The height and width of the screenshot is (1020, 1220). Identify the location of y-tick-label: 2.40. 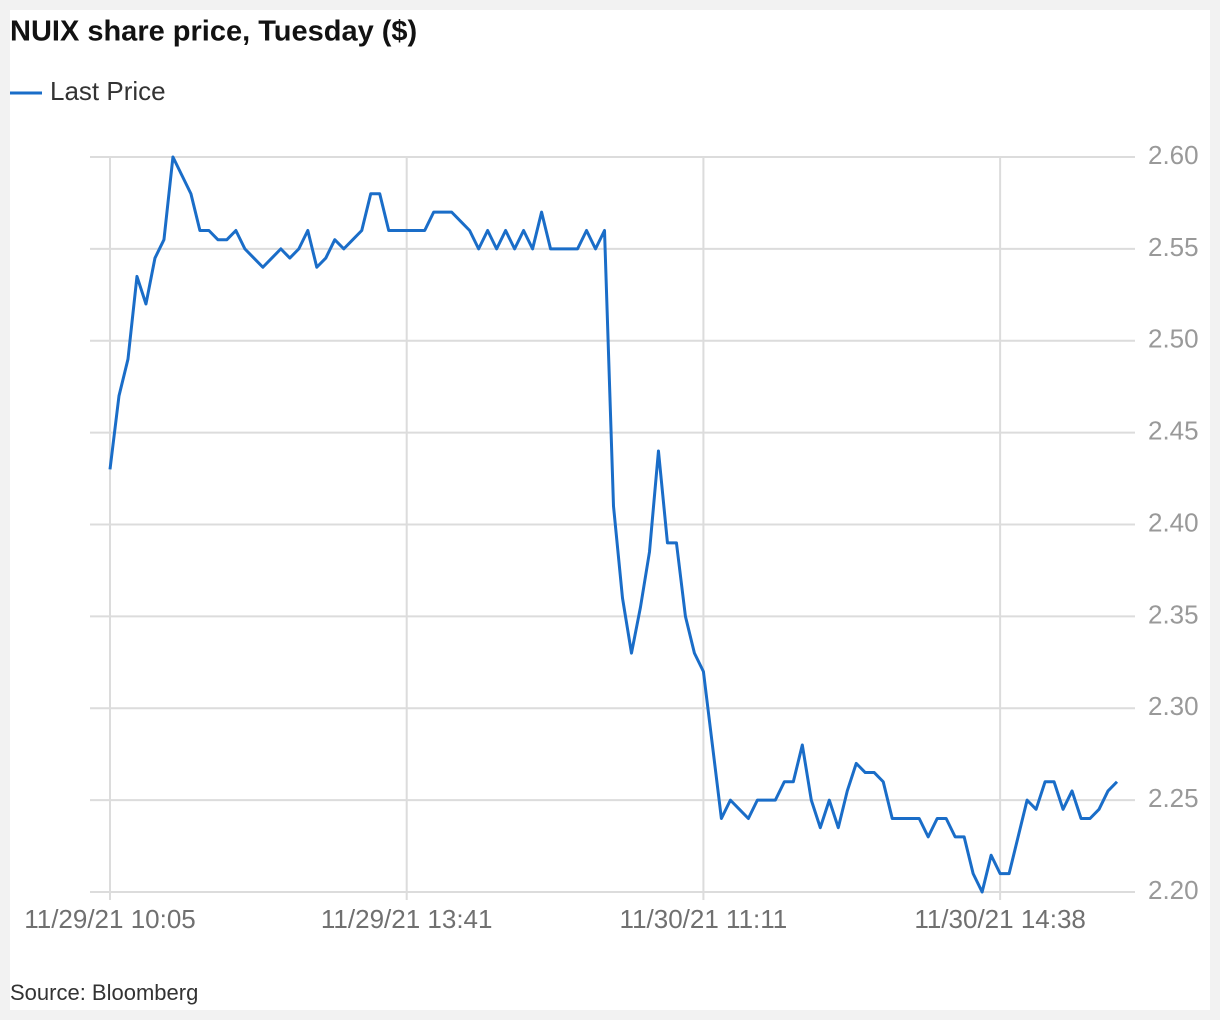
(1173, 522).